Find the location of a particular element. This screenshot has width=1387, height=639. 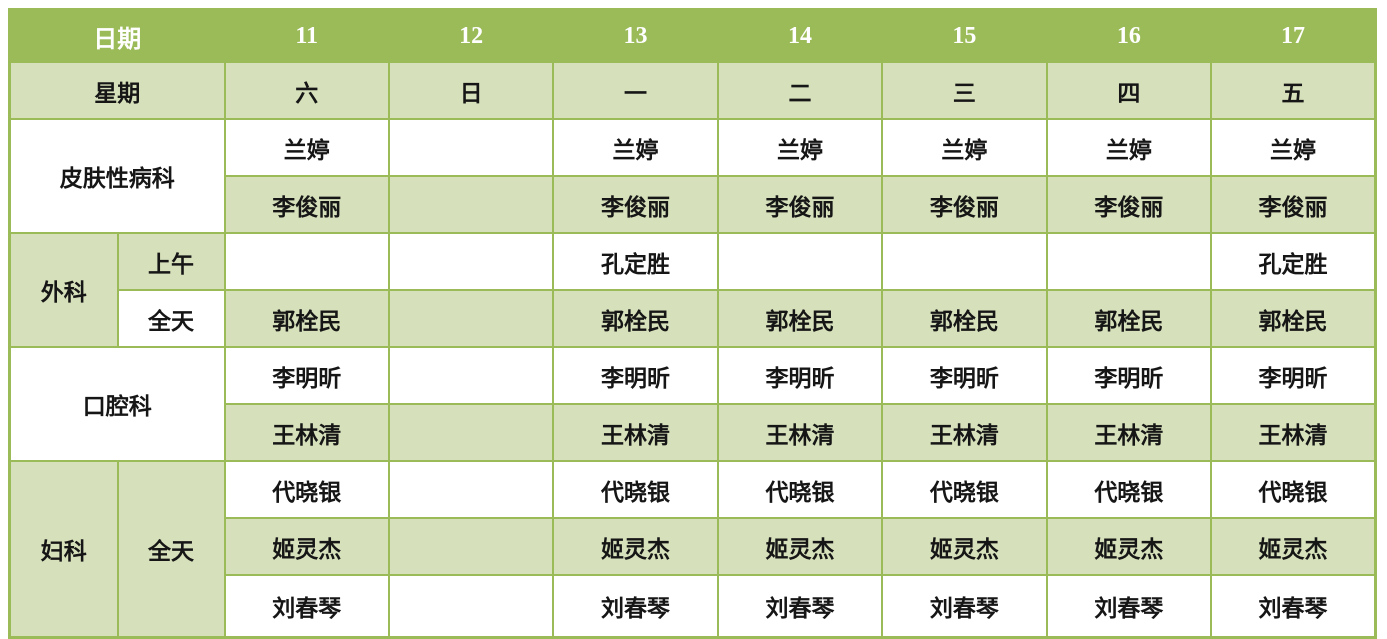

dept-label-gynecology: 妇科 is located at coordinates (63, 549).